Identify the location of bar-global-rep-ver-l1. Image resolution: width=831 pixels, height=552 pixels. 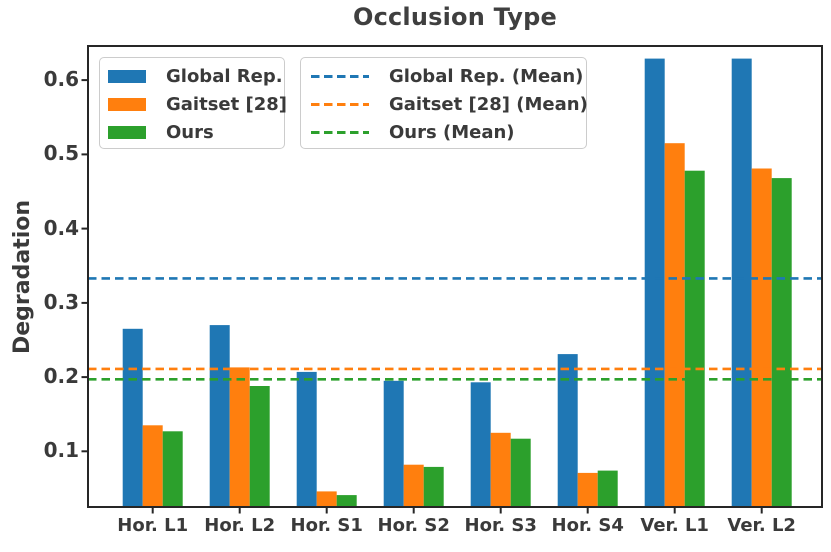
(654, 282).